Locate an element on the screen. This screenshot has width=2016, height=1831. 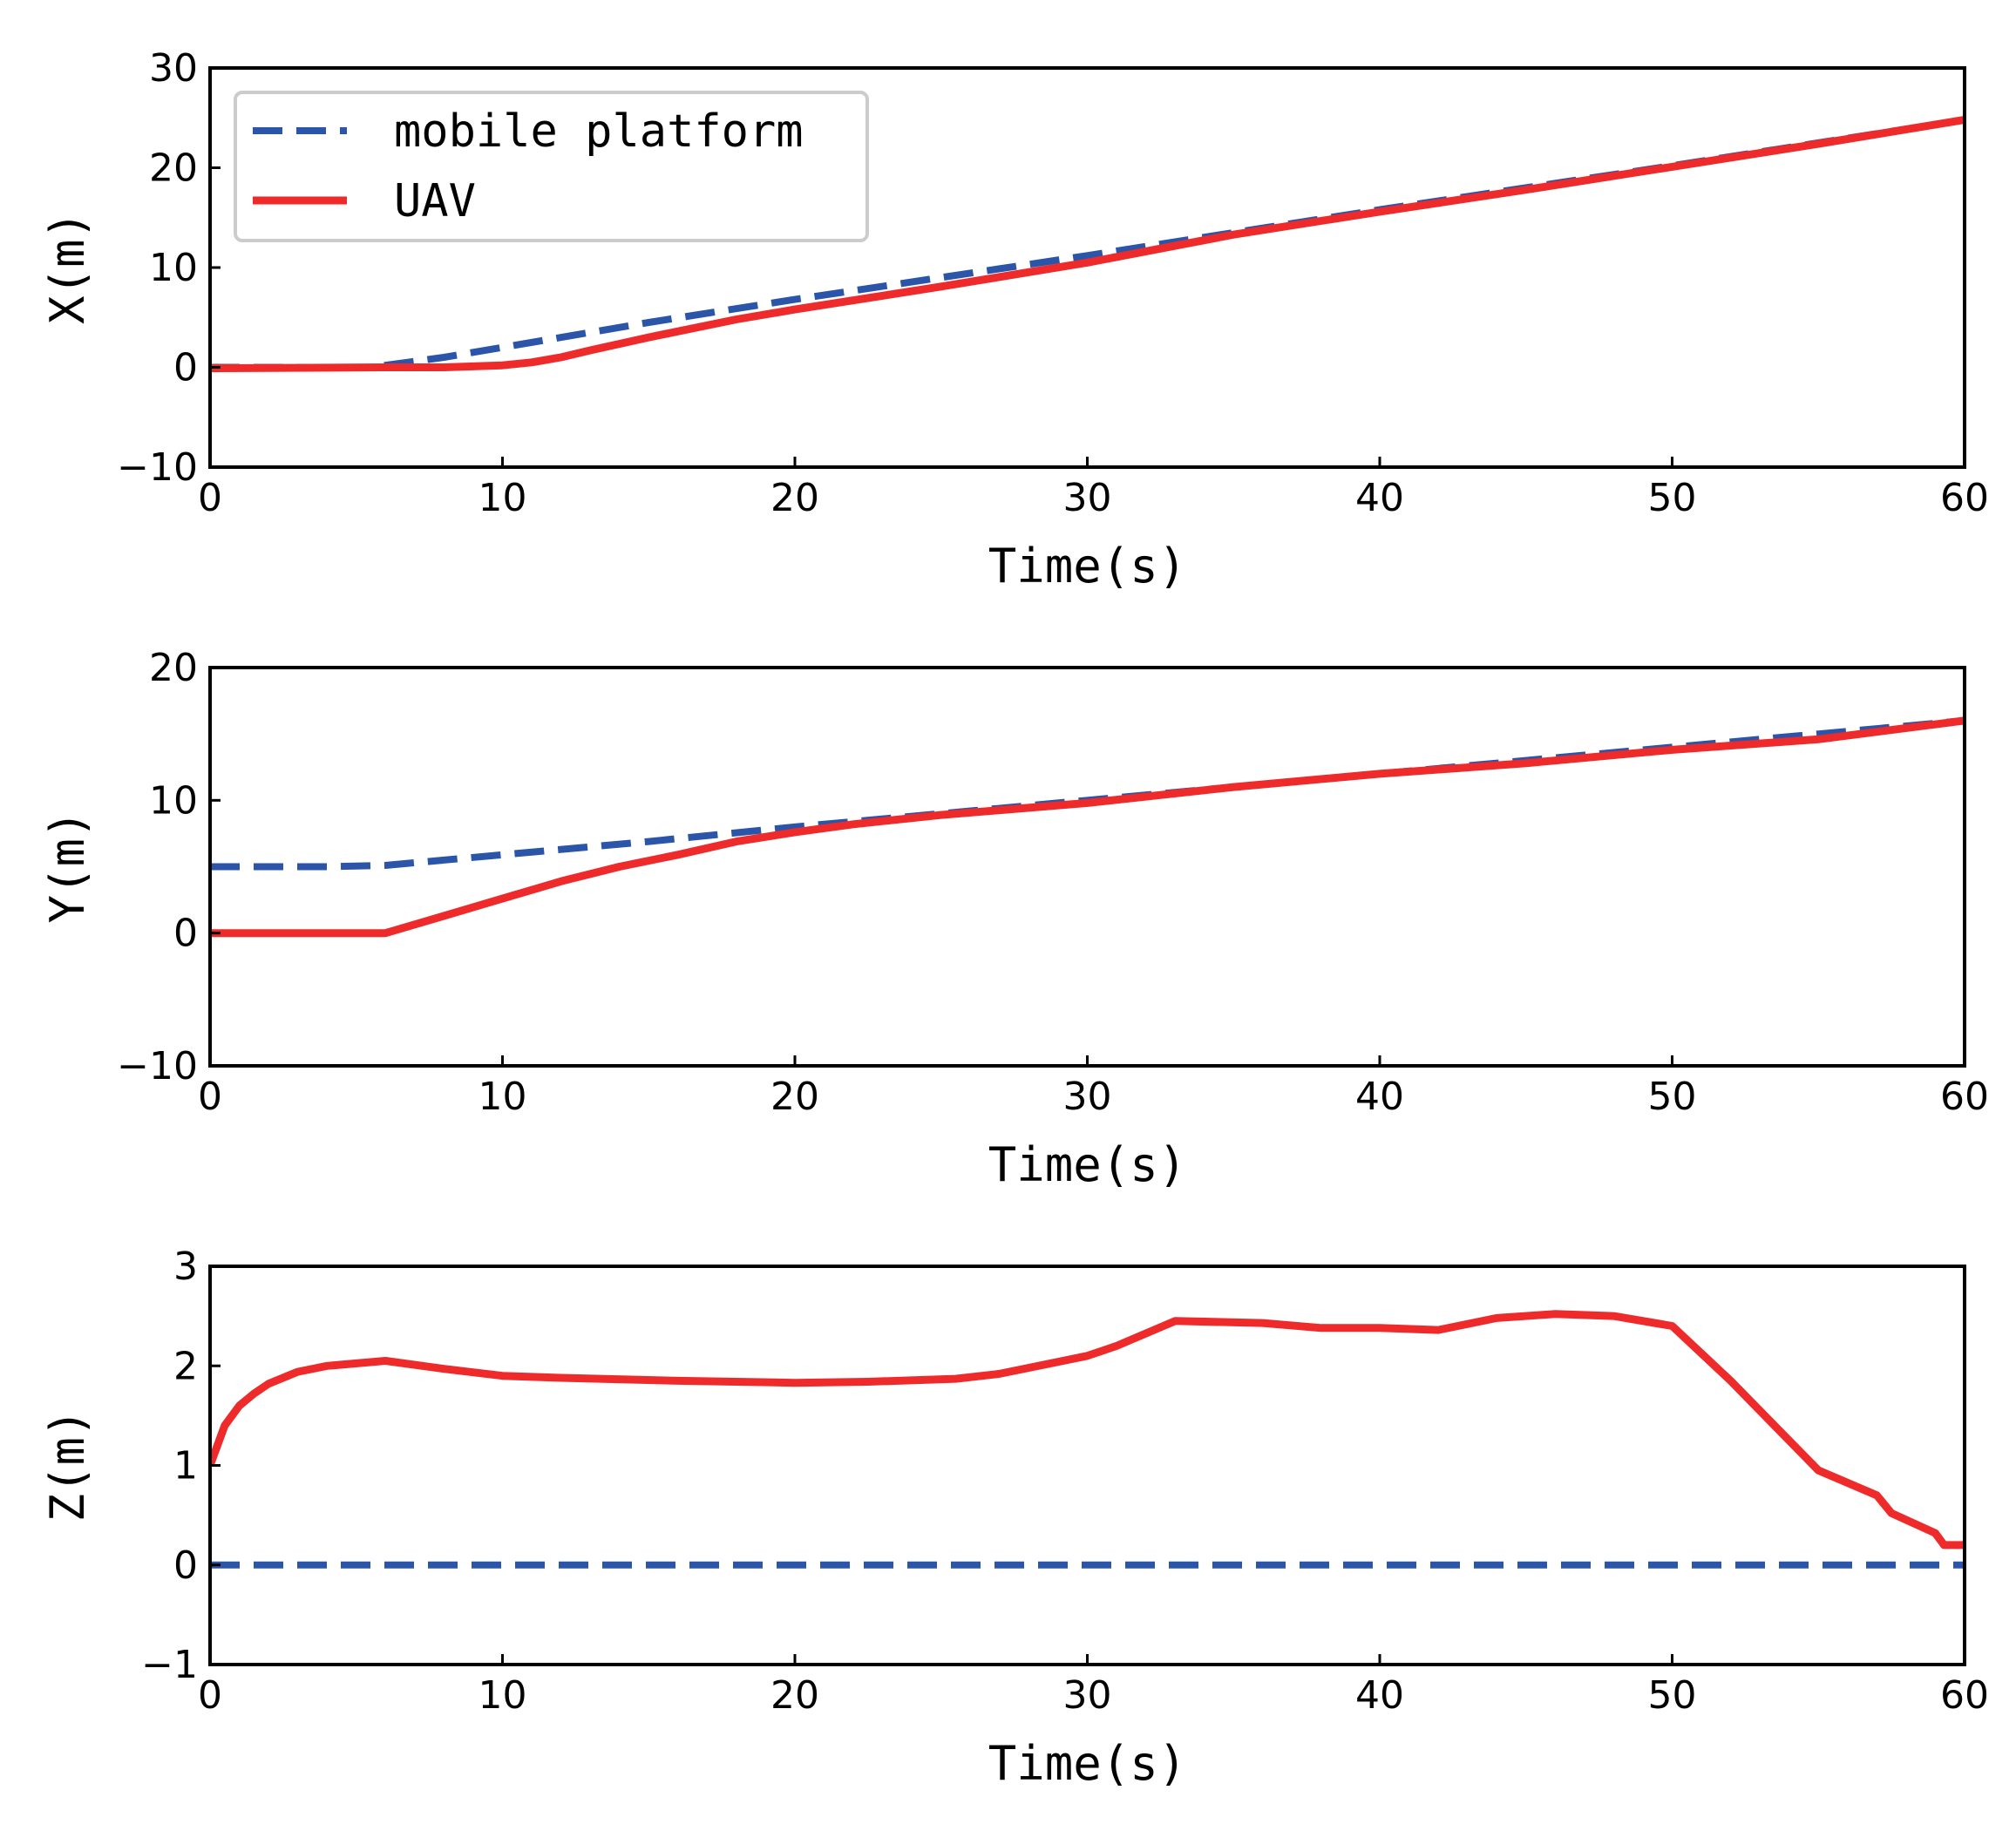
y-axis-label: Y(m) is located at coordinates (67, 866).